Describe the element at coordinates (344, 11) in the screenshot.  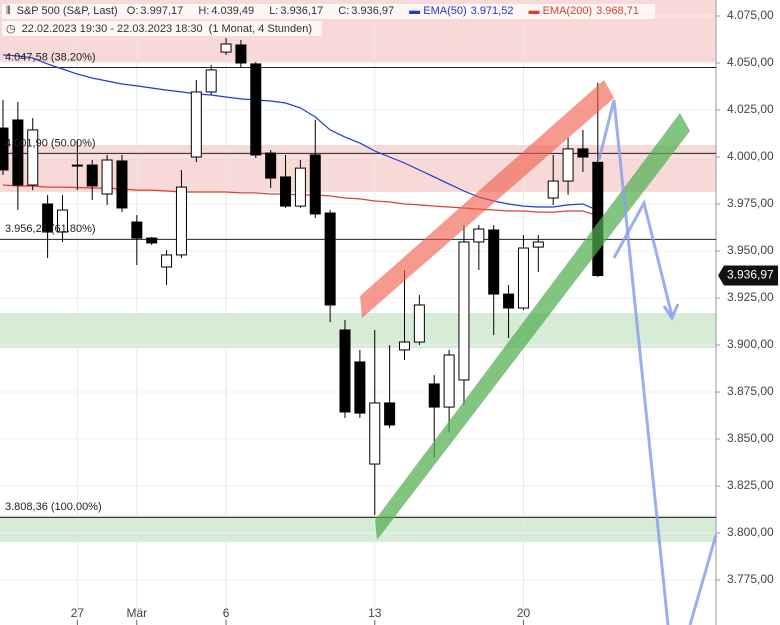
I see `ohlc-key: C:` at that location.